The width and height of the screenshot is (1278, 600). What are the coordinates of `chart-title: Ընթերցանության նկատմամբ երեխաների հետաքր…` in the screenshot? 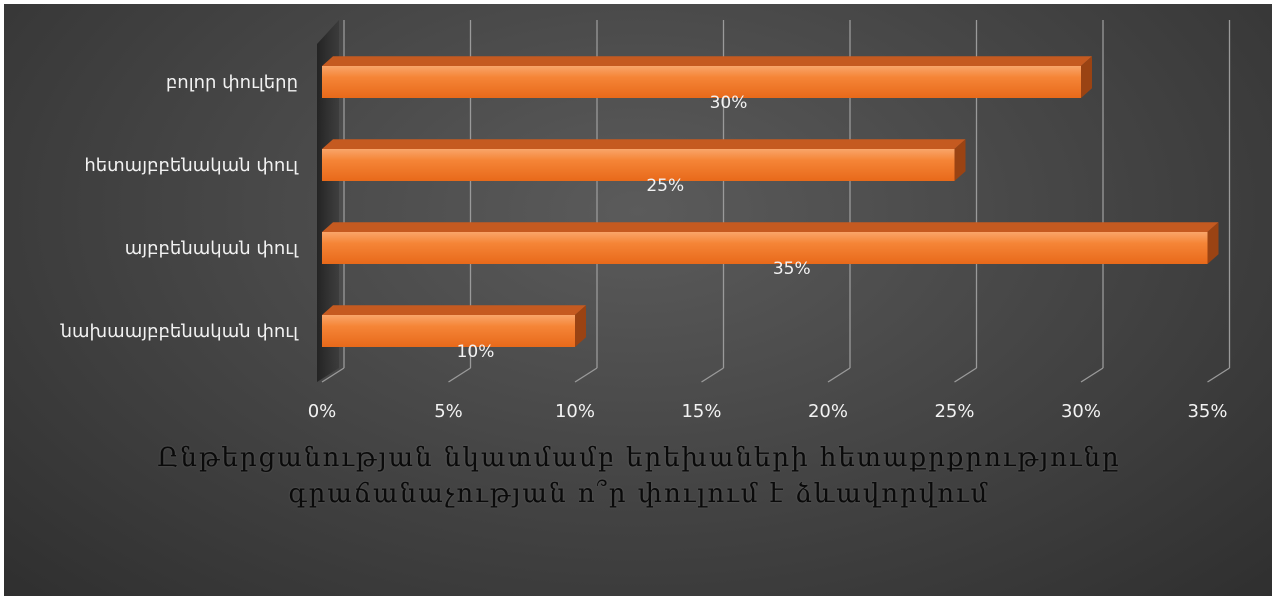 It's located at (639, 476).